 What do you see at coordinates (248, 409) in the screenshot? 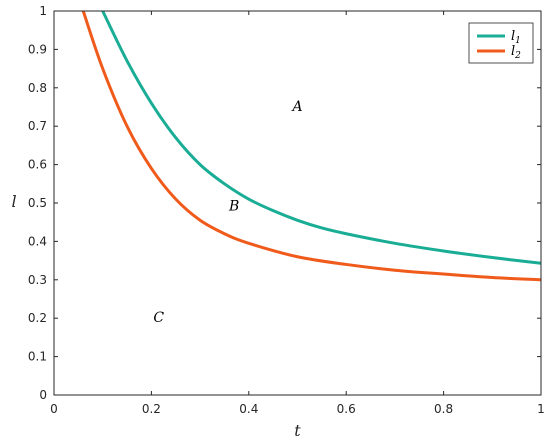
I see `x-tick-label: 0.4` at bounding box center [248, 409].